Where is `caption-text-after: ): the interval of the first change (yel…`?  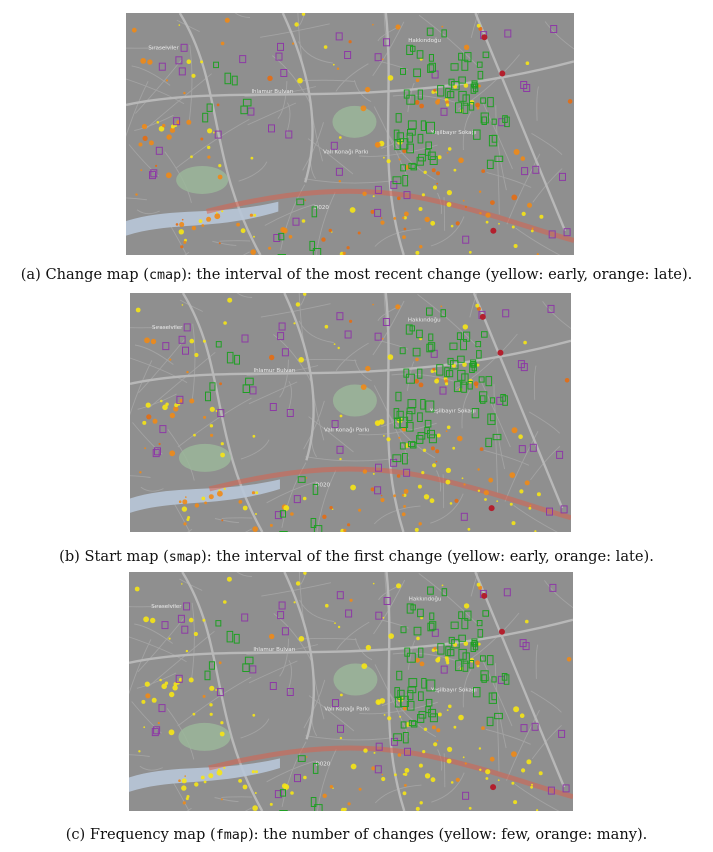
caption-text-after: ): the interval of the first change (yel… is located at coordinates (427, 556).